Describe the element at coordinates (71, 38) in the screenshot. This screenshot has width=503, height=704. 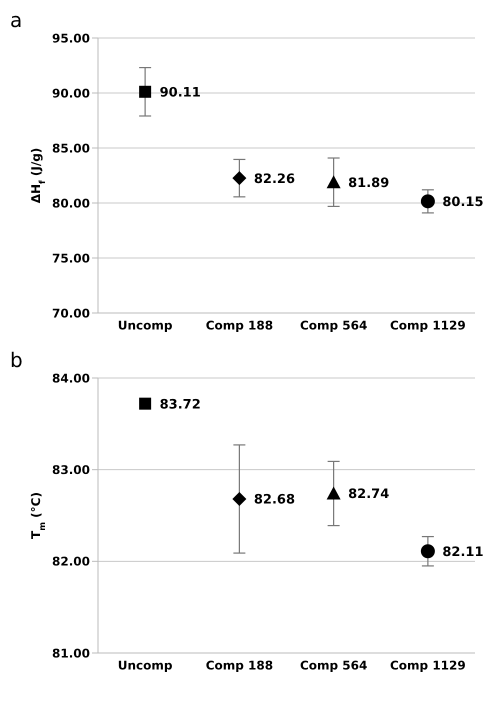
I see `y-tick-label: 95.00` at that location.